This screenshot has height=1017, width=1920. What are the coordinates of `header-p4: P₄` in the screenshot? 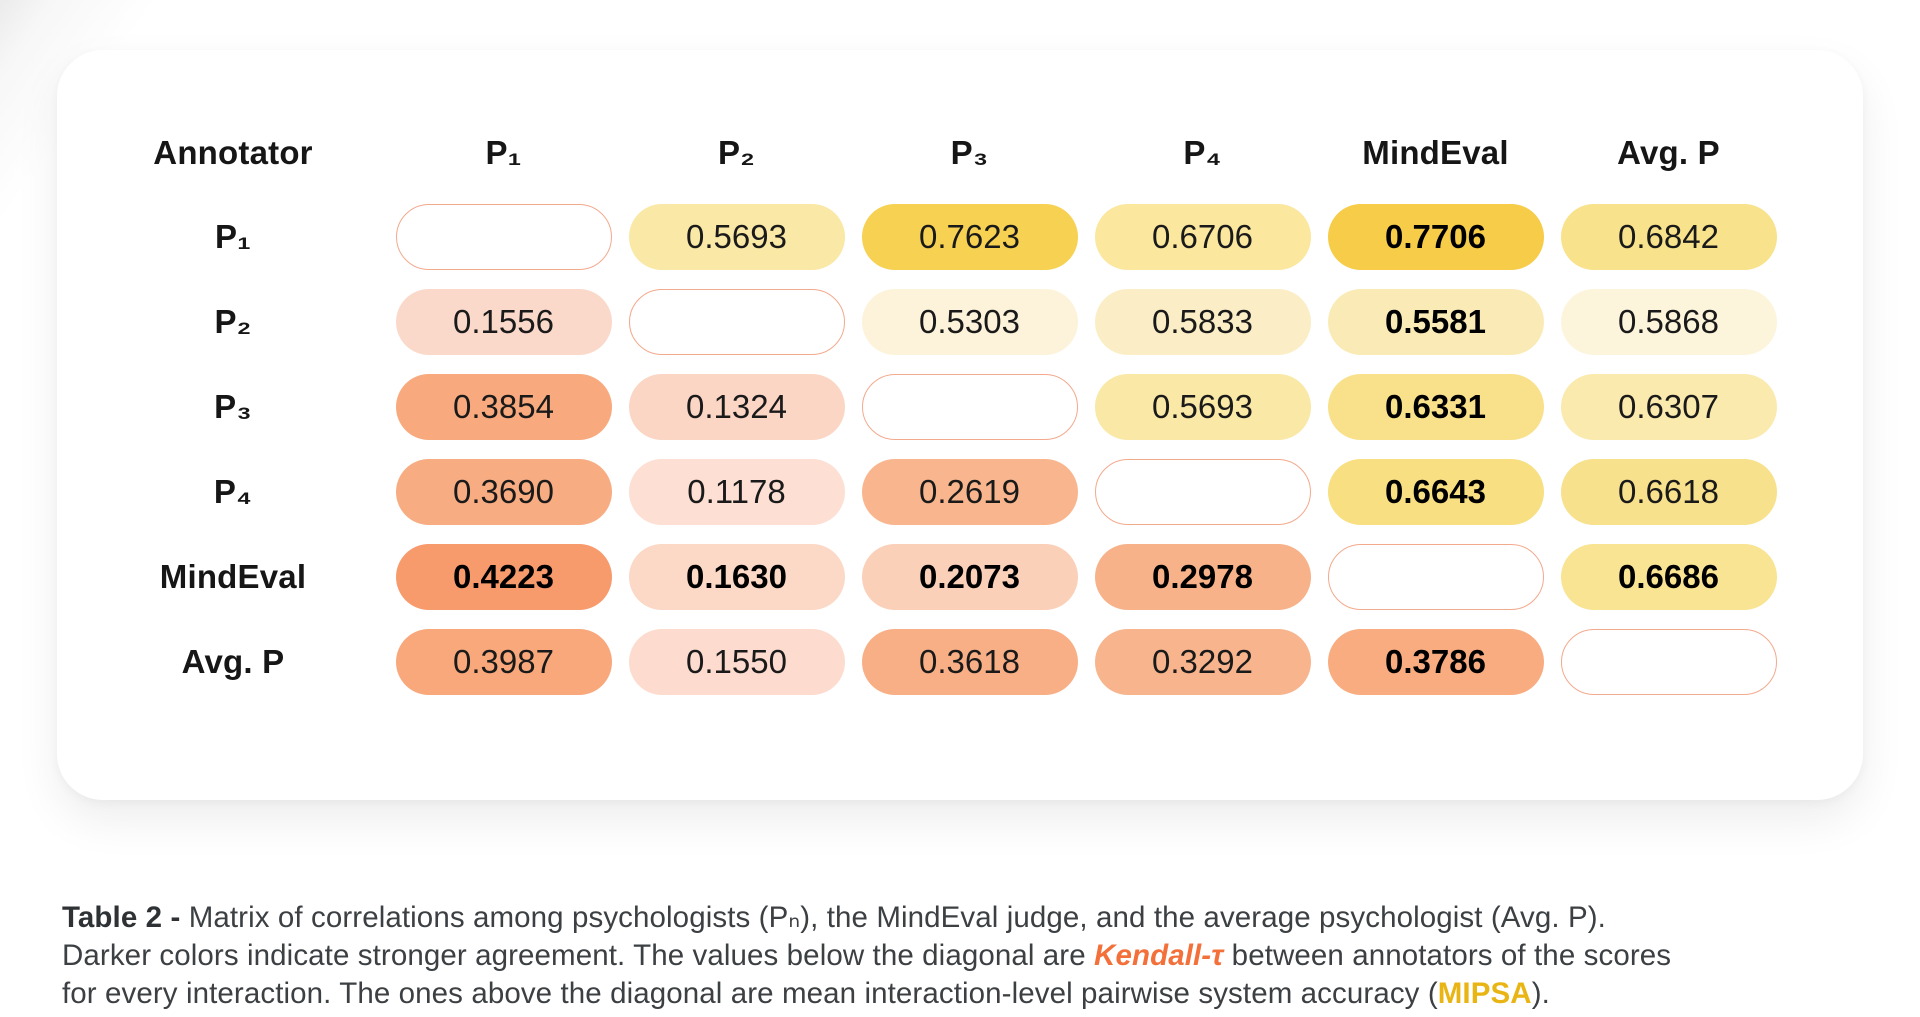 It's located at (1202, 152).